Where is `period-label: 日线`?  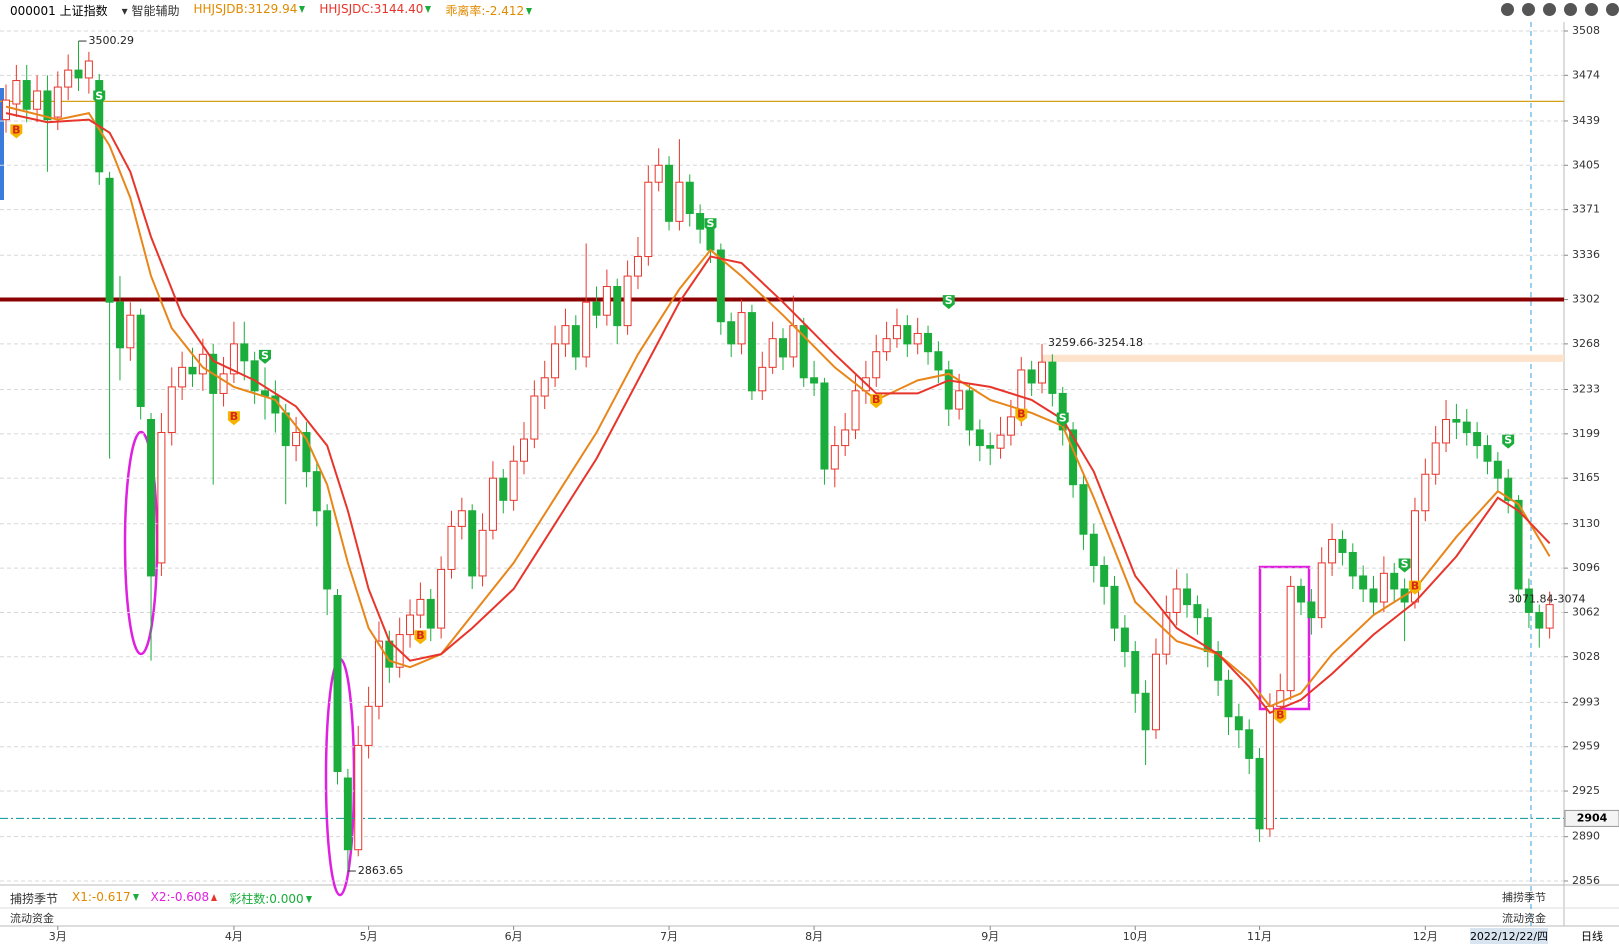 period-label: 日线 is located at coordinates (1592, 936).